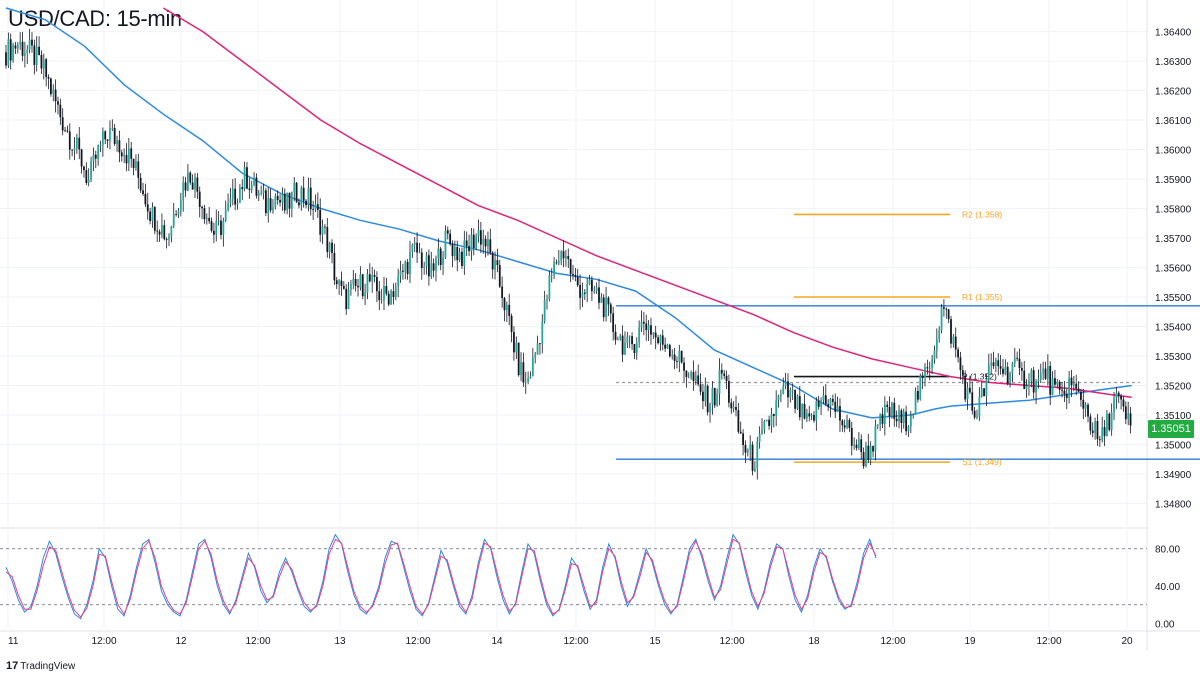  Describe the element at coordinates (970, 641) in the screenshot. I see `x-tick-label: 19` at that location.